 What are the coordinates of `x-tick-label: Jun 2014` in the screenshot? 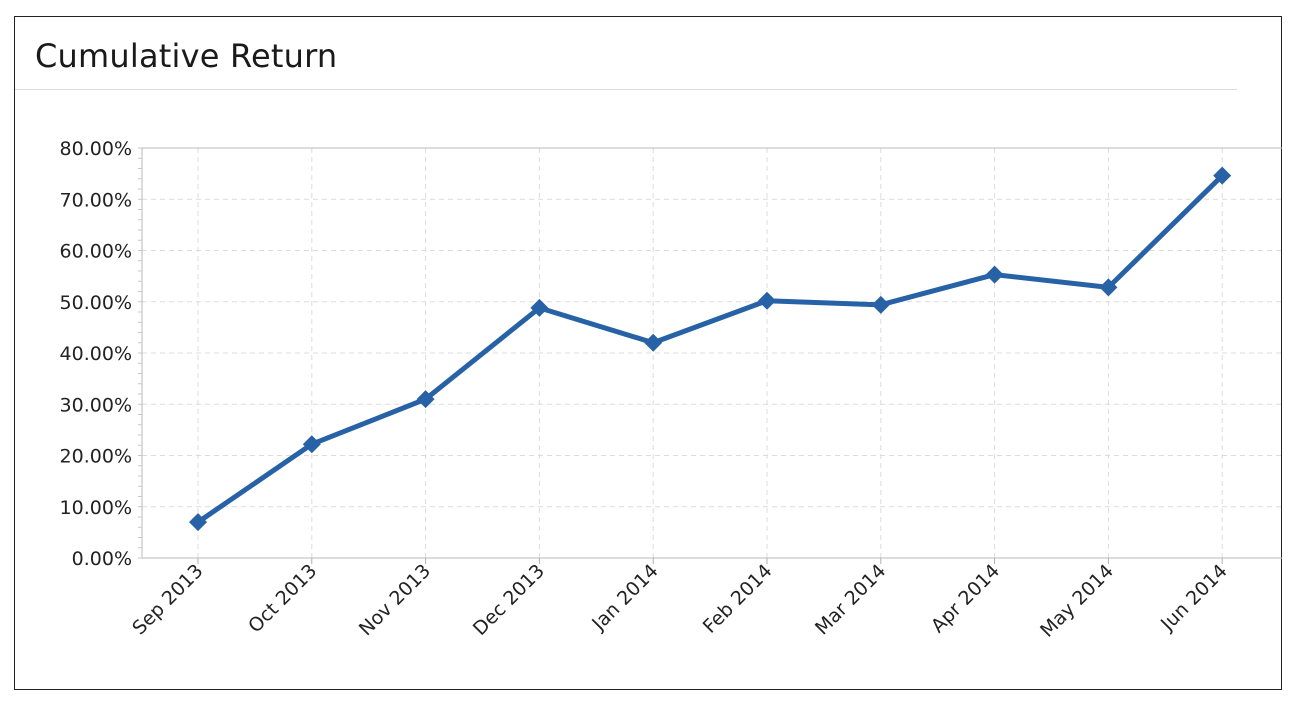 It's located at (1194, 598).